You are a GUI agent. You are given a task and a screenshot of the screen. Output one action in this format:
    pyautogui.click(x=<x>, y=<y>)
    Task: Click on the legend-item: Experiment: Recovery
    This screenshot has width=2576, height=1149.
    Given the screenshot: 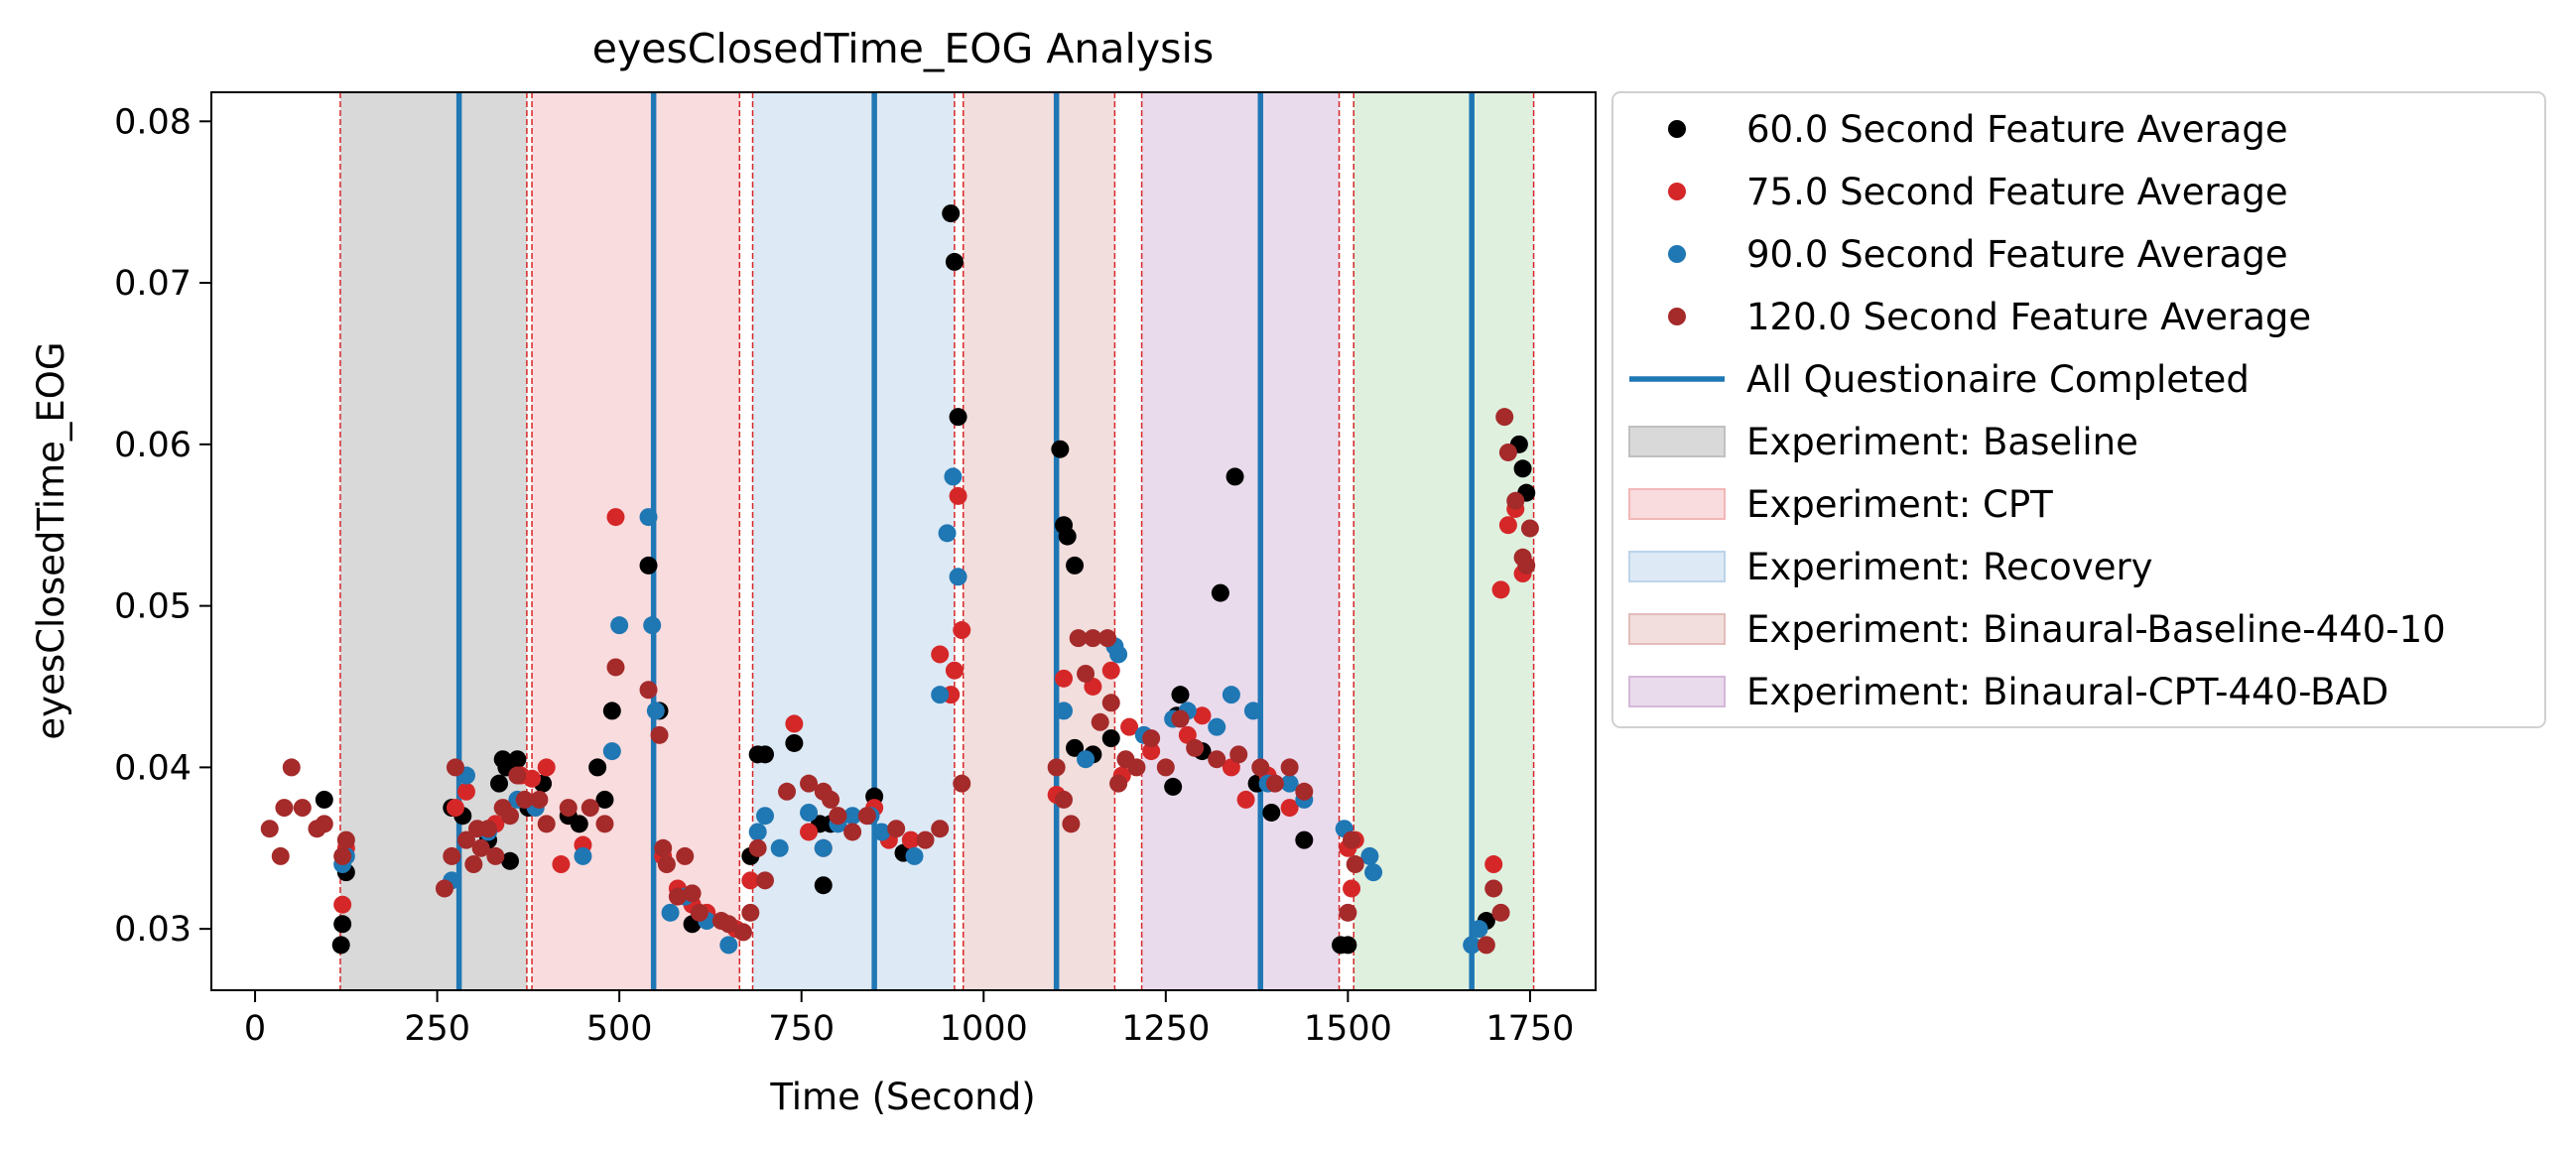 What is the action you would take?
    pyautogui.click(x=1891, y=567)
    